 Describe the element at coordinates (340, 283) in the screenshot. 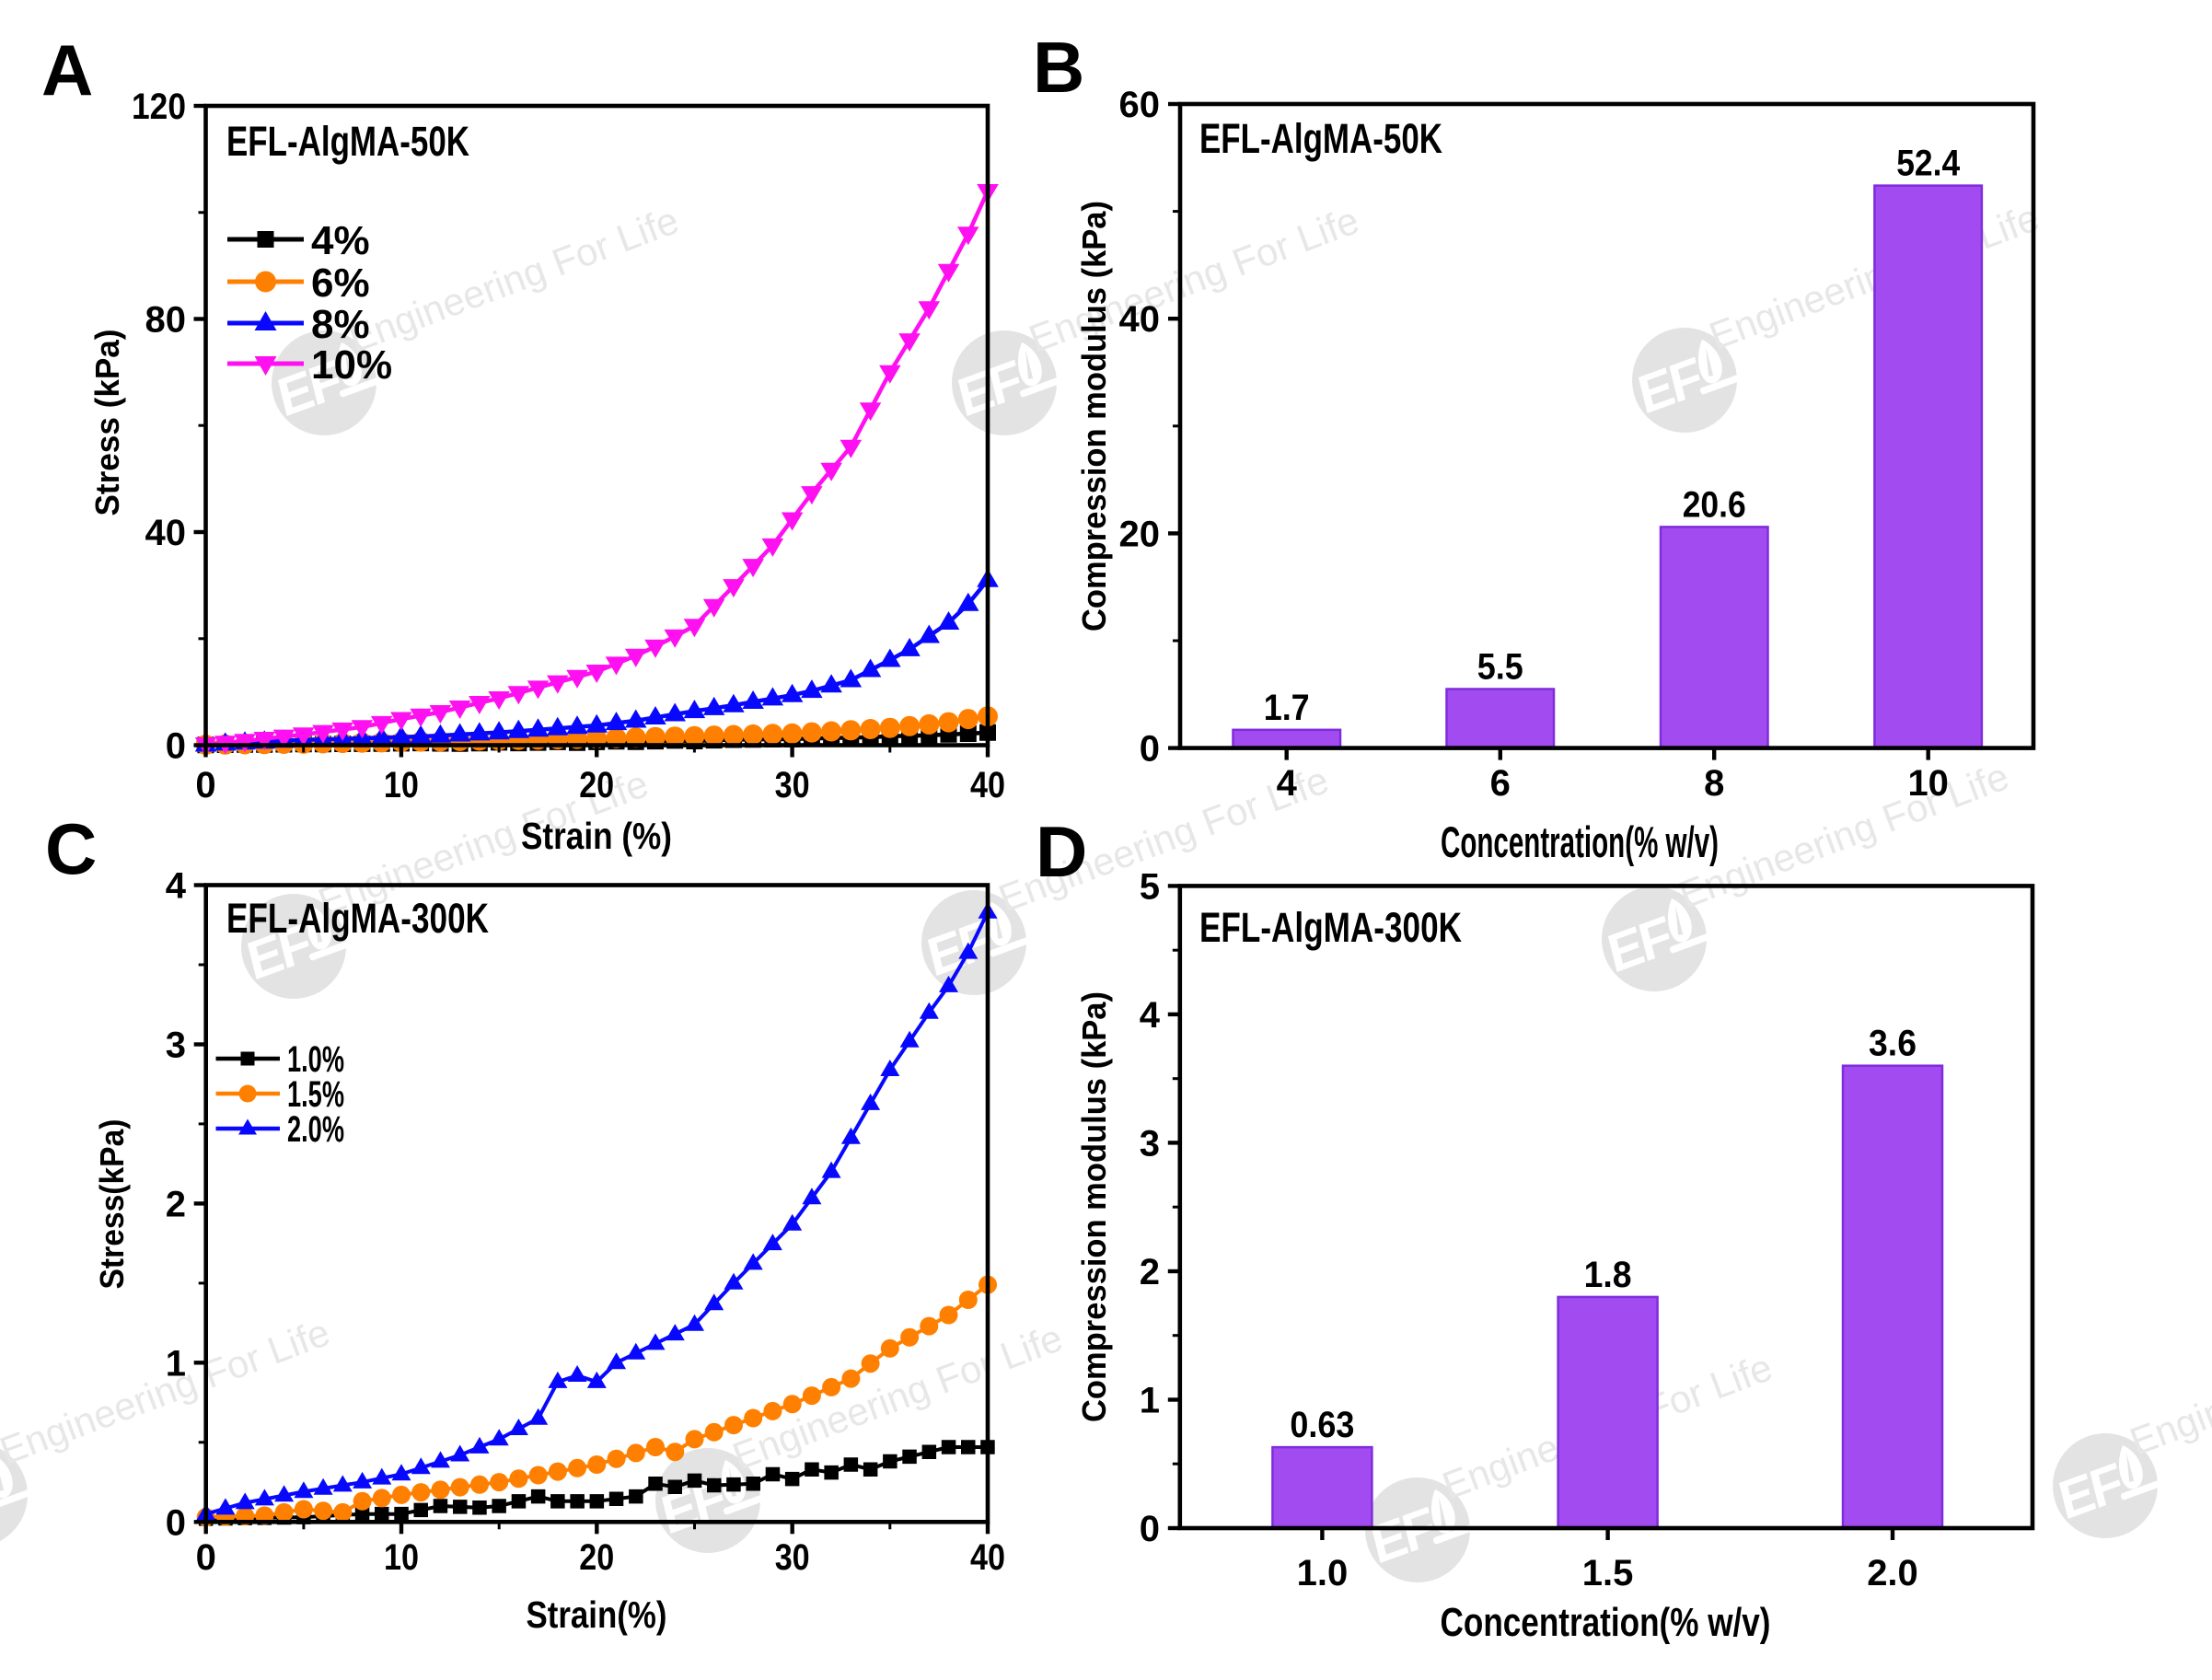

I see `svg-text: 6%` at that location.